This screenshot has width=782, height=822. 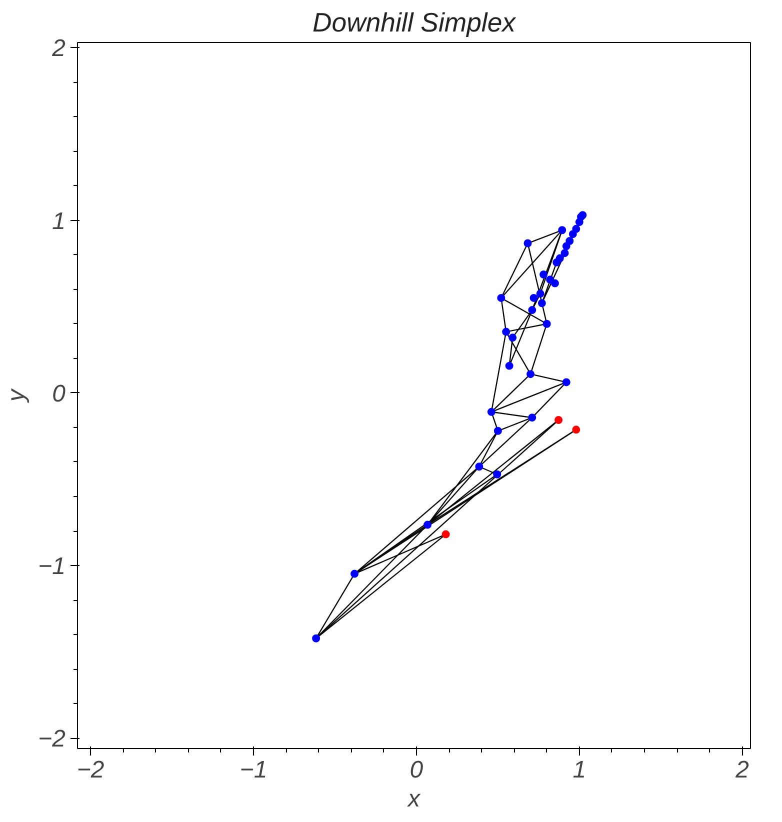 What do you see at coordinates (414, 799) in the screenshot?
I see `x-axis-title: x` at bounding box center [414, 799].